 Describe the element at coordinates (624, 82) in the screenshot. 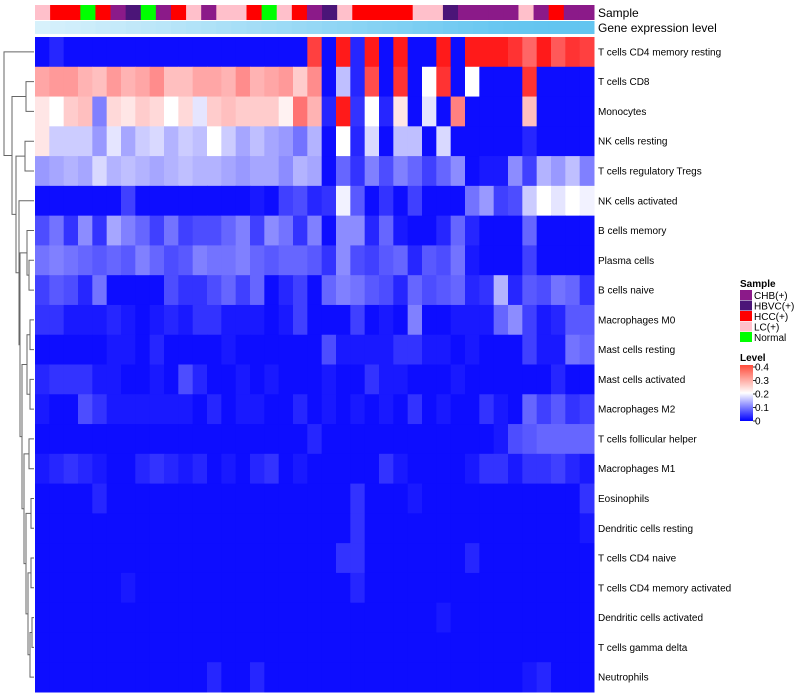

I see `row-label: T cells CD8` at that location.